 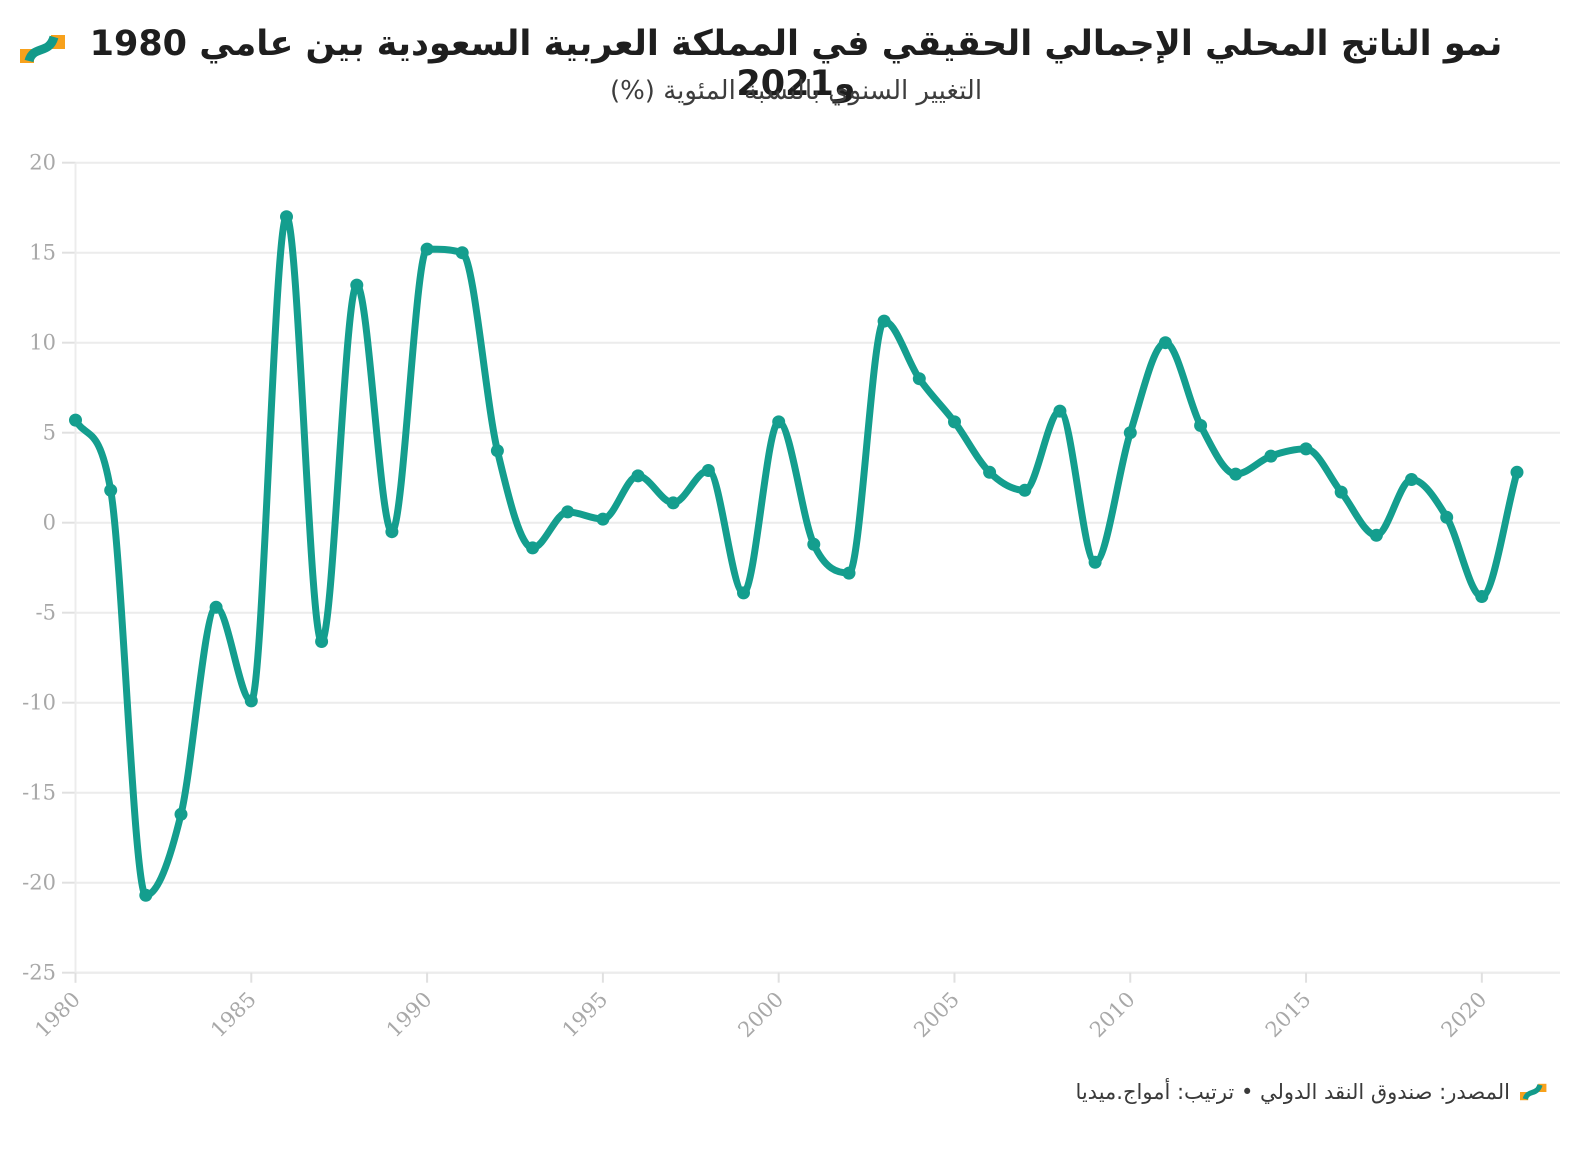 I want to click on data-point-2002, so click(x=849, y=573).